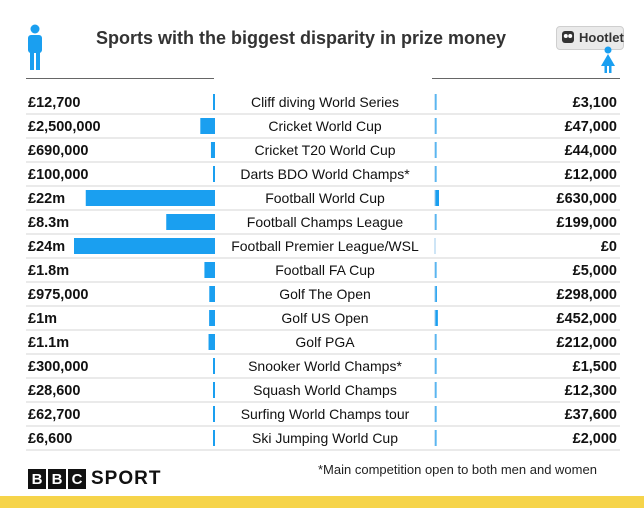 This screenshot has height=508, width=644. Describe the element at coordinates (587, 343) in the screenshot. I see `women-prize-label: £212,000` at that location.